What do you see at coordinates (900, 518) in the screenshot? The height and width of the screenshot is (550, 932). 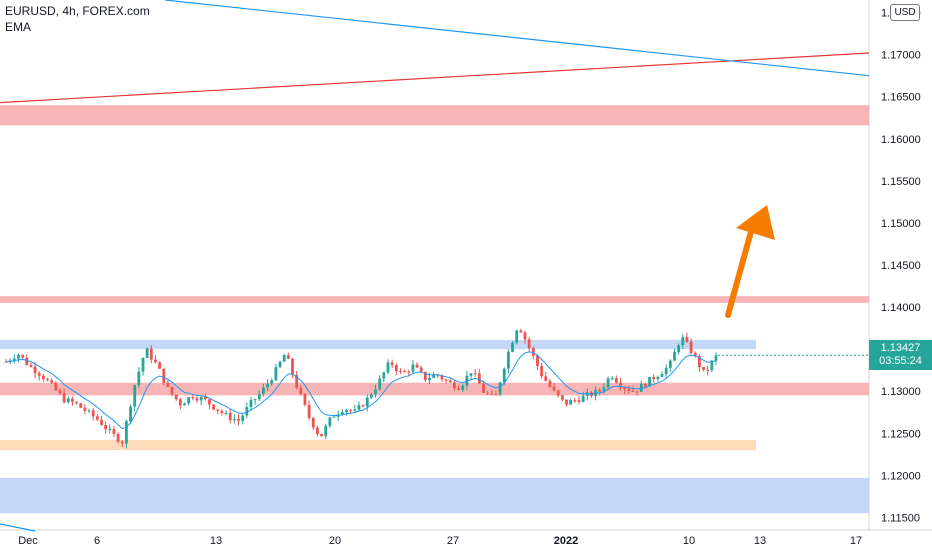 I see `price-tick: 1.11500` at bounding box center [900, 518].